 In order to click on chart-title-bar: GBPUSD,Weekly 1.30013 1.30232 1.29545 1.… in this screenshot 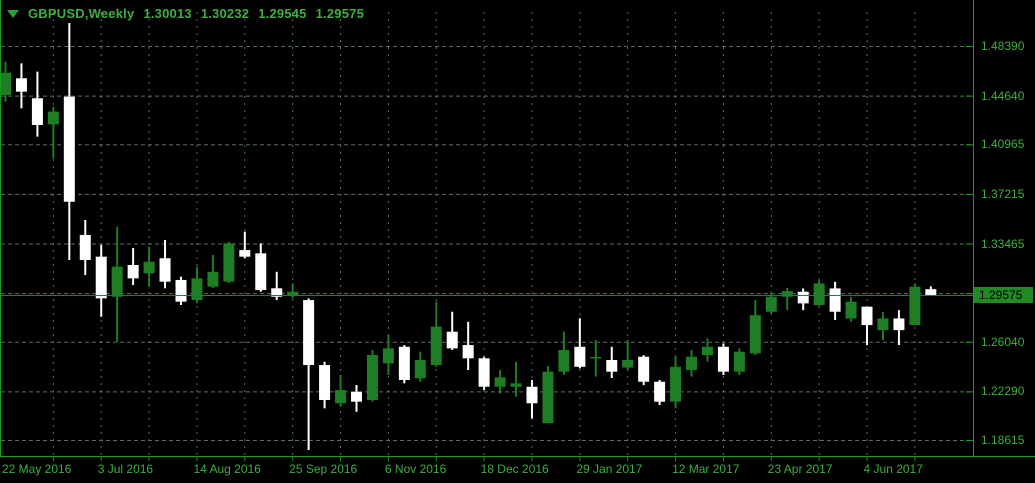, I will do `click(185, 13)`.